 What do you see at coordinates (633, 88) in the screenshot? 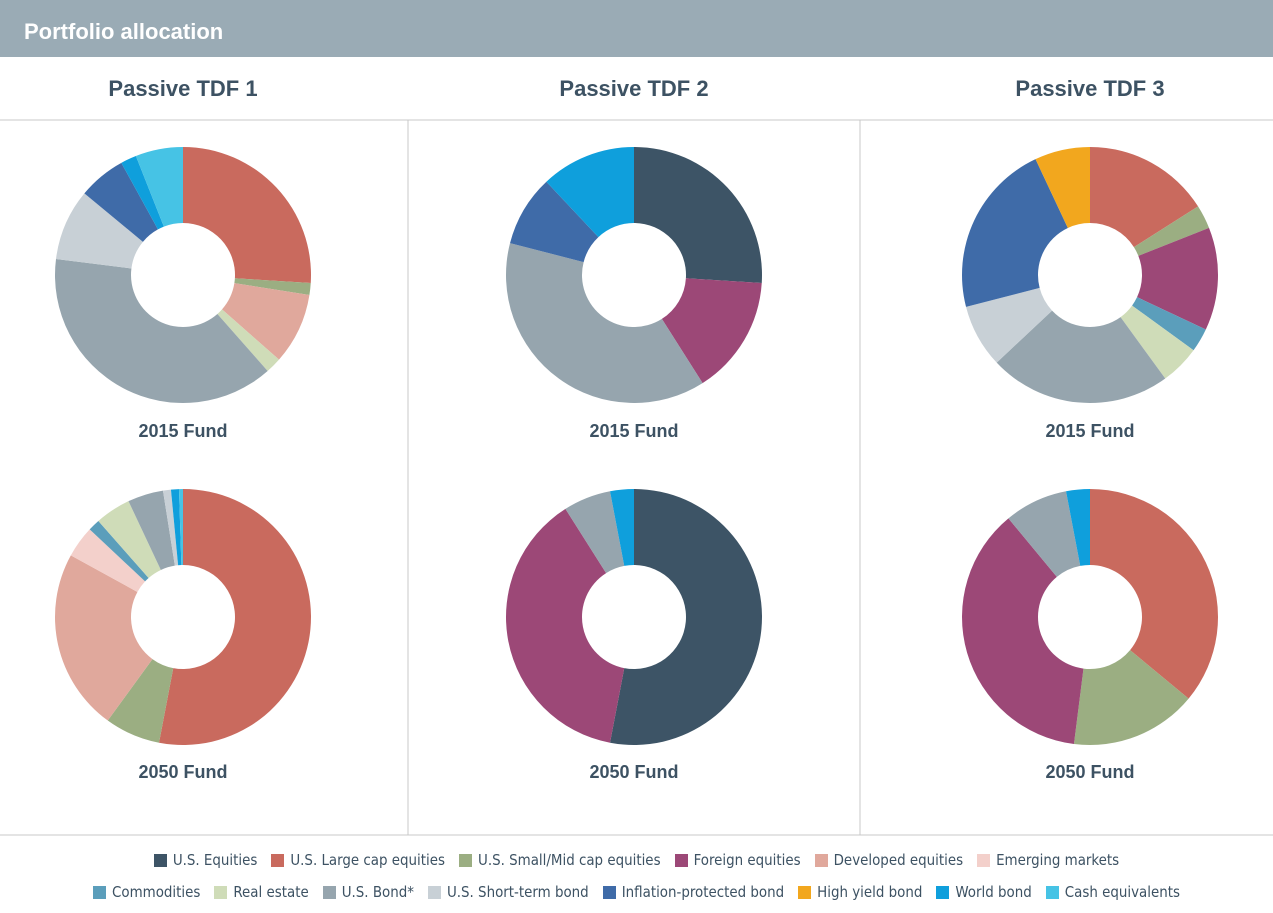
I see `column-title: Passive TDF 2` at bounding box center [633, 88].